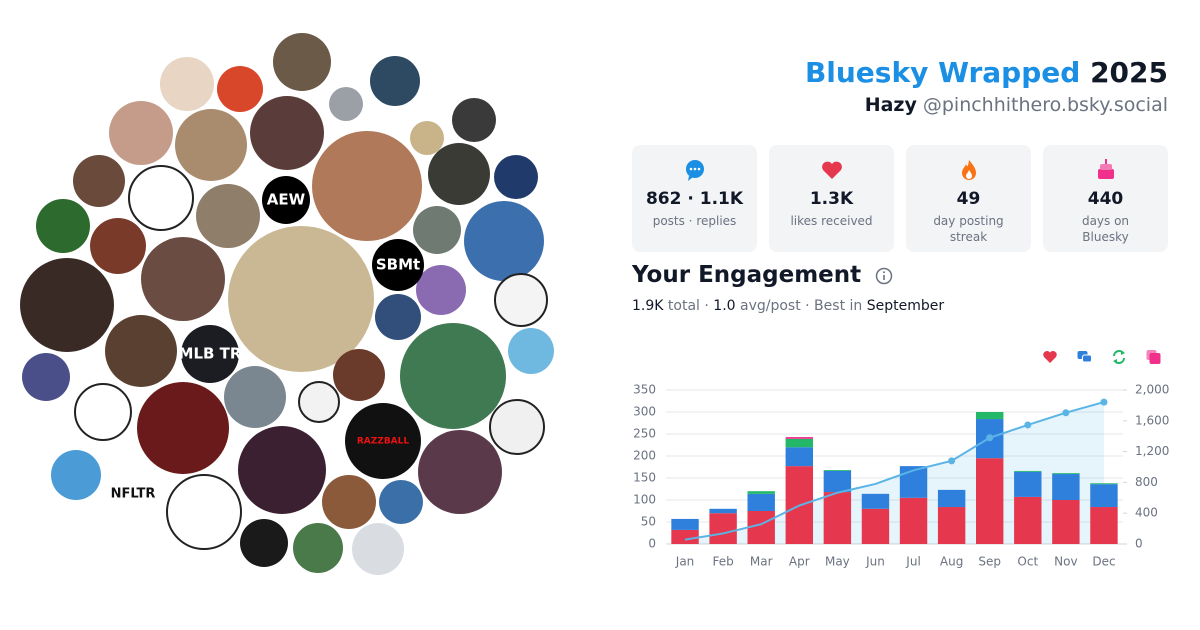 Image resolution: width=1200 pixels, height=630 pixels. Describe the element at coordinates (1152, 451) in the screenshot. I see `y2-tick-label: 1,200` at that location.